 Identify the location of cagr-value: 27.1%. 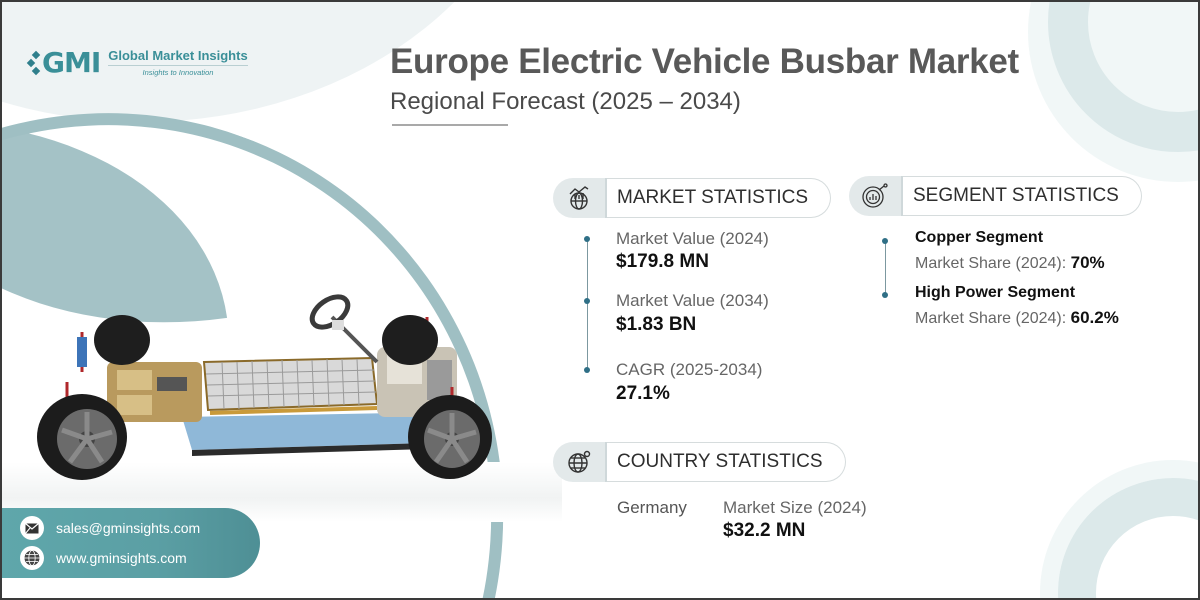
(643, 393).